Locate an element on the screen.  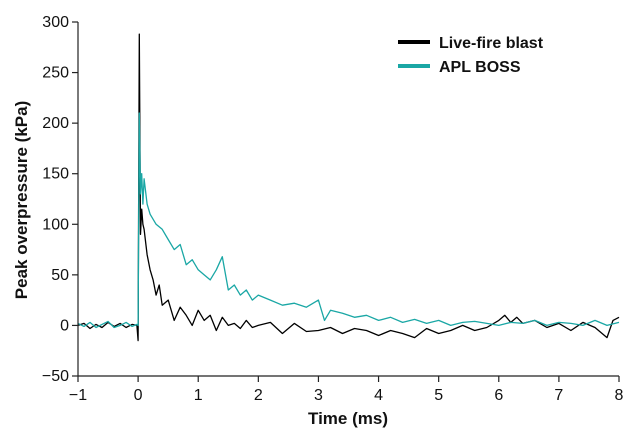
y-tick-label: 250 is located at coordinates (55, 73).